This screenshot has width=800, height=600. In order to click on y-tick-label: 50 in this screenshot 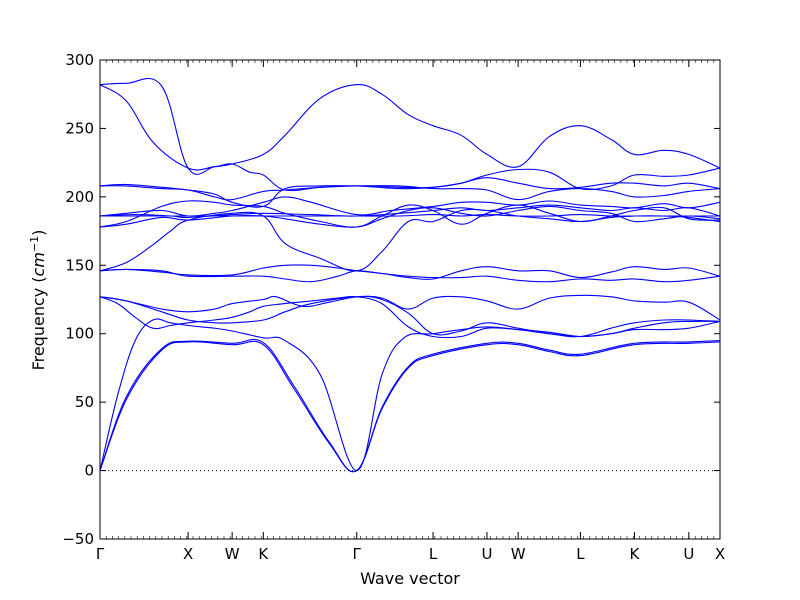, I will do `click(84, 402)`.